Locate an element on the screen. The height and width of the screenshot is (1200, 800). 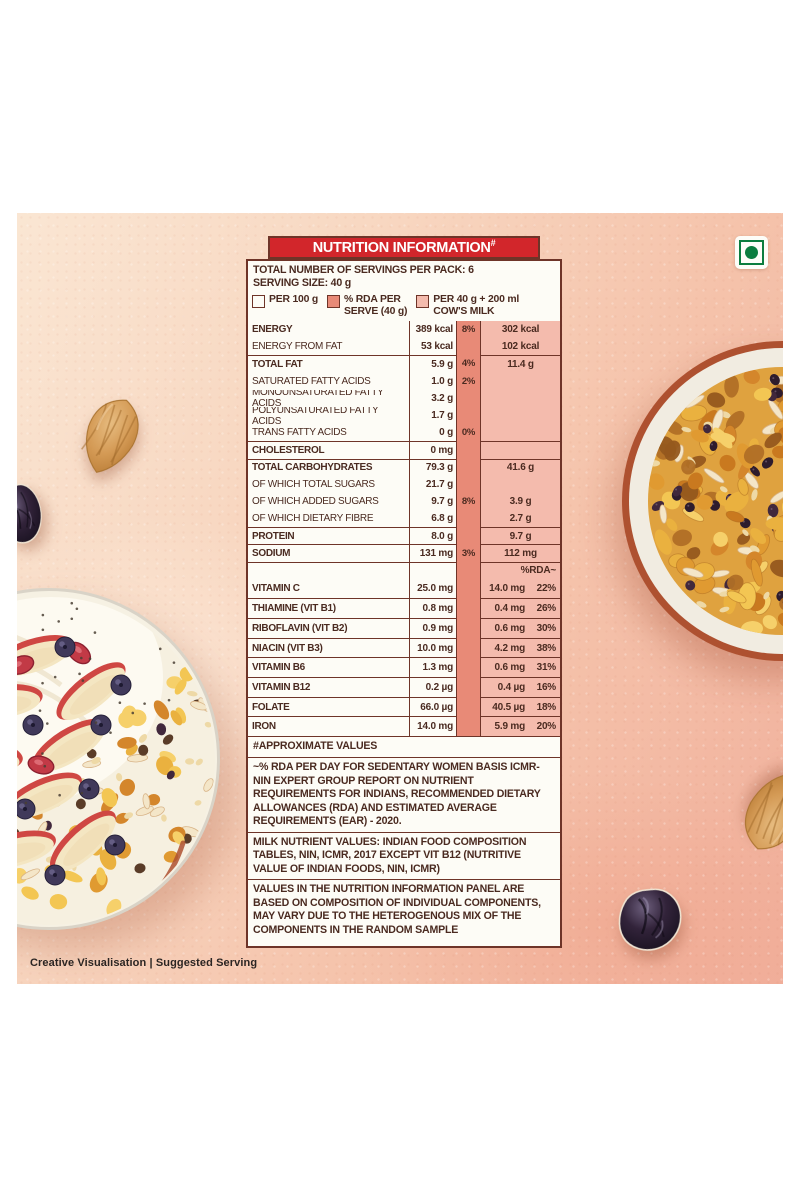
rda-header-spacer is located at coordinates (329, 570).